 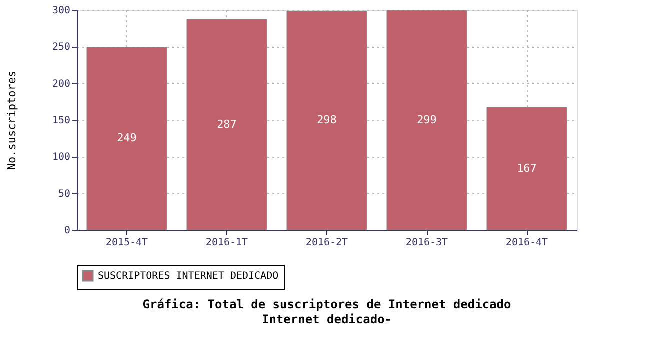 What do you see at coordinates (327, 305) in the screenshot?
I see `text: Gráfica: Total de suscriptores de Internet dedicado` at bounding box center [327, 305].